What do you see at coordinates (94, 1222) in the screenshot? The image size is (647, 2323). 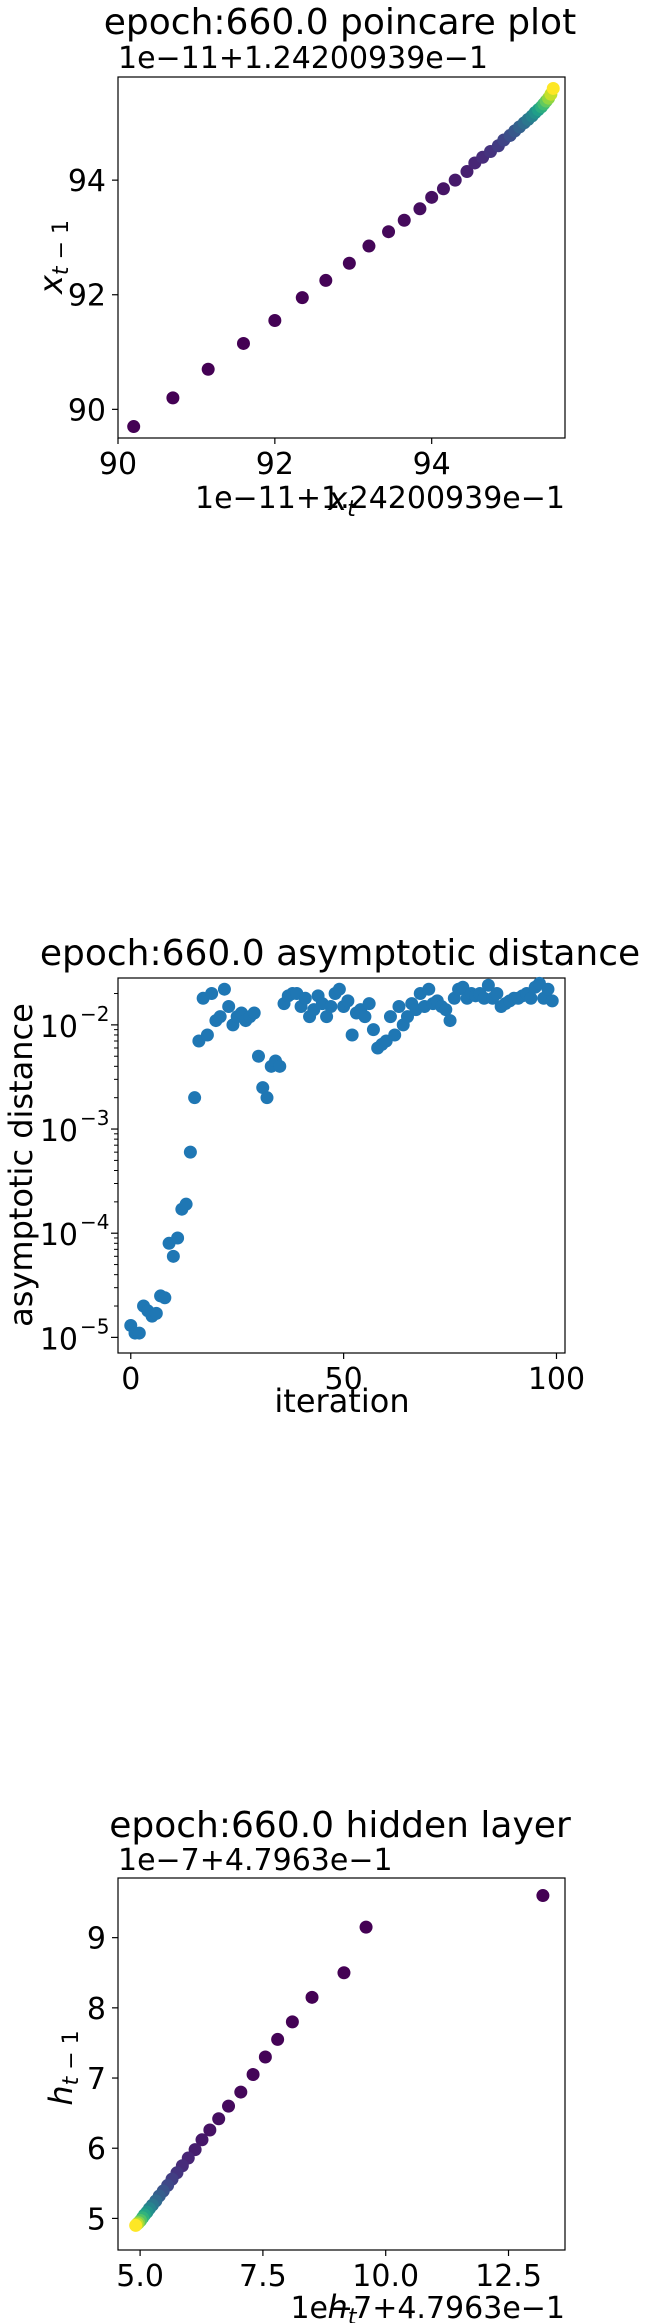 I see `y-tick-exponent: −4` at bounding box center [94, 1222].